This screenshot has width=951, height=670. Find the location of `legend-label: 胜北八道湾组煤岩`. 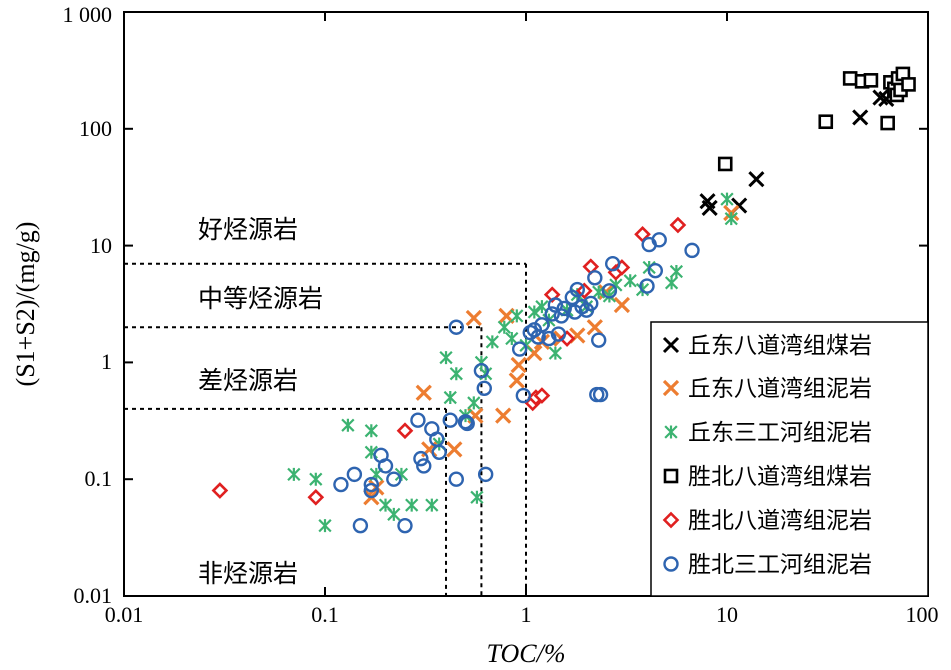

legend-label: 胜北八道湾组煤岩 is located at coordinates (780, 477).